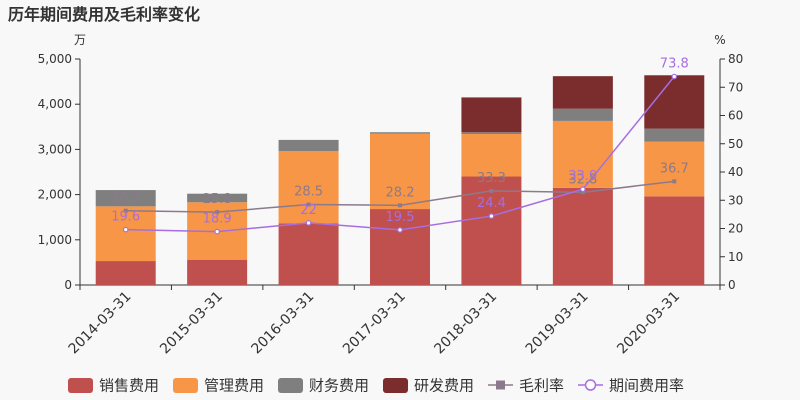 The height and width of the screenshot is (400, 800). I want to click on data-label: 22, so click(308, 210).